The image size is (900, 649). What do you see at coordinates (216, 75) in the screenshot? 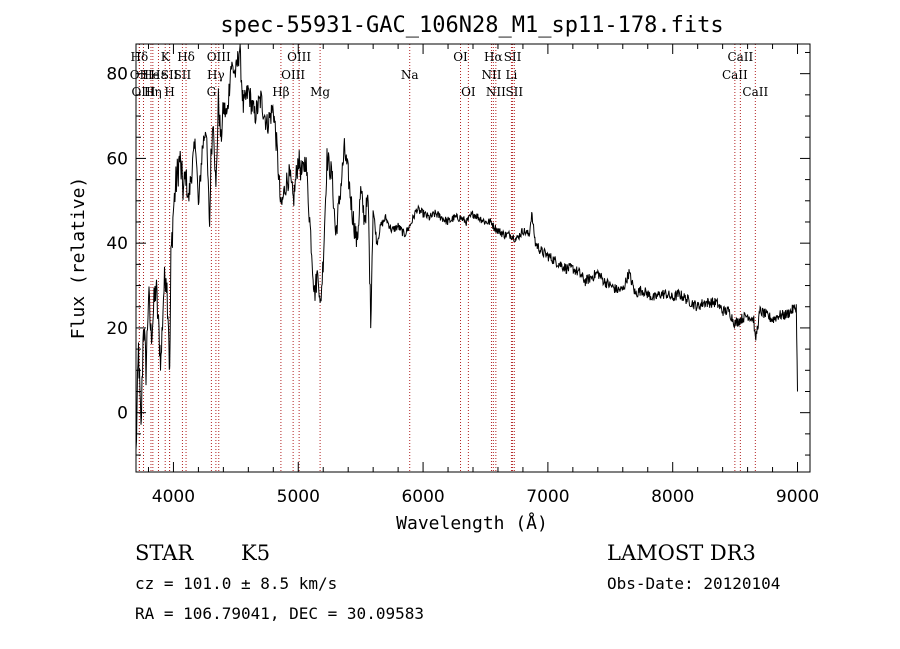
I see `line-label: Hγ` at bounding box center [216, 75].